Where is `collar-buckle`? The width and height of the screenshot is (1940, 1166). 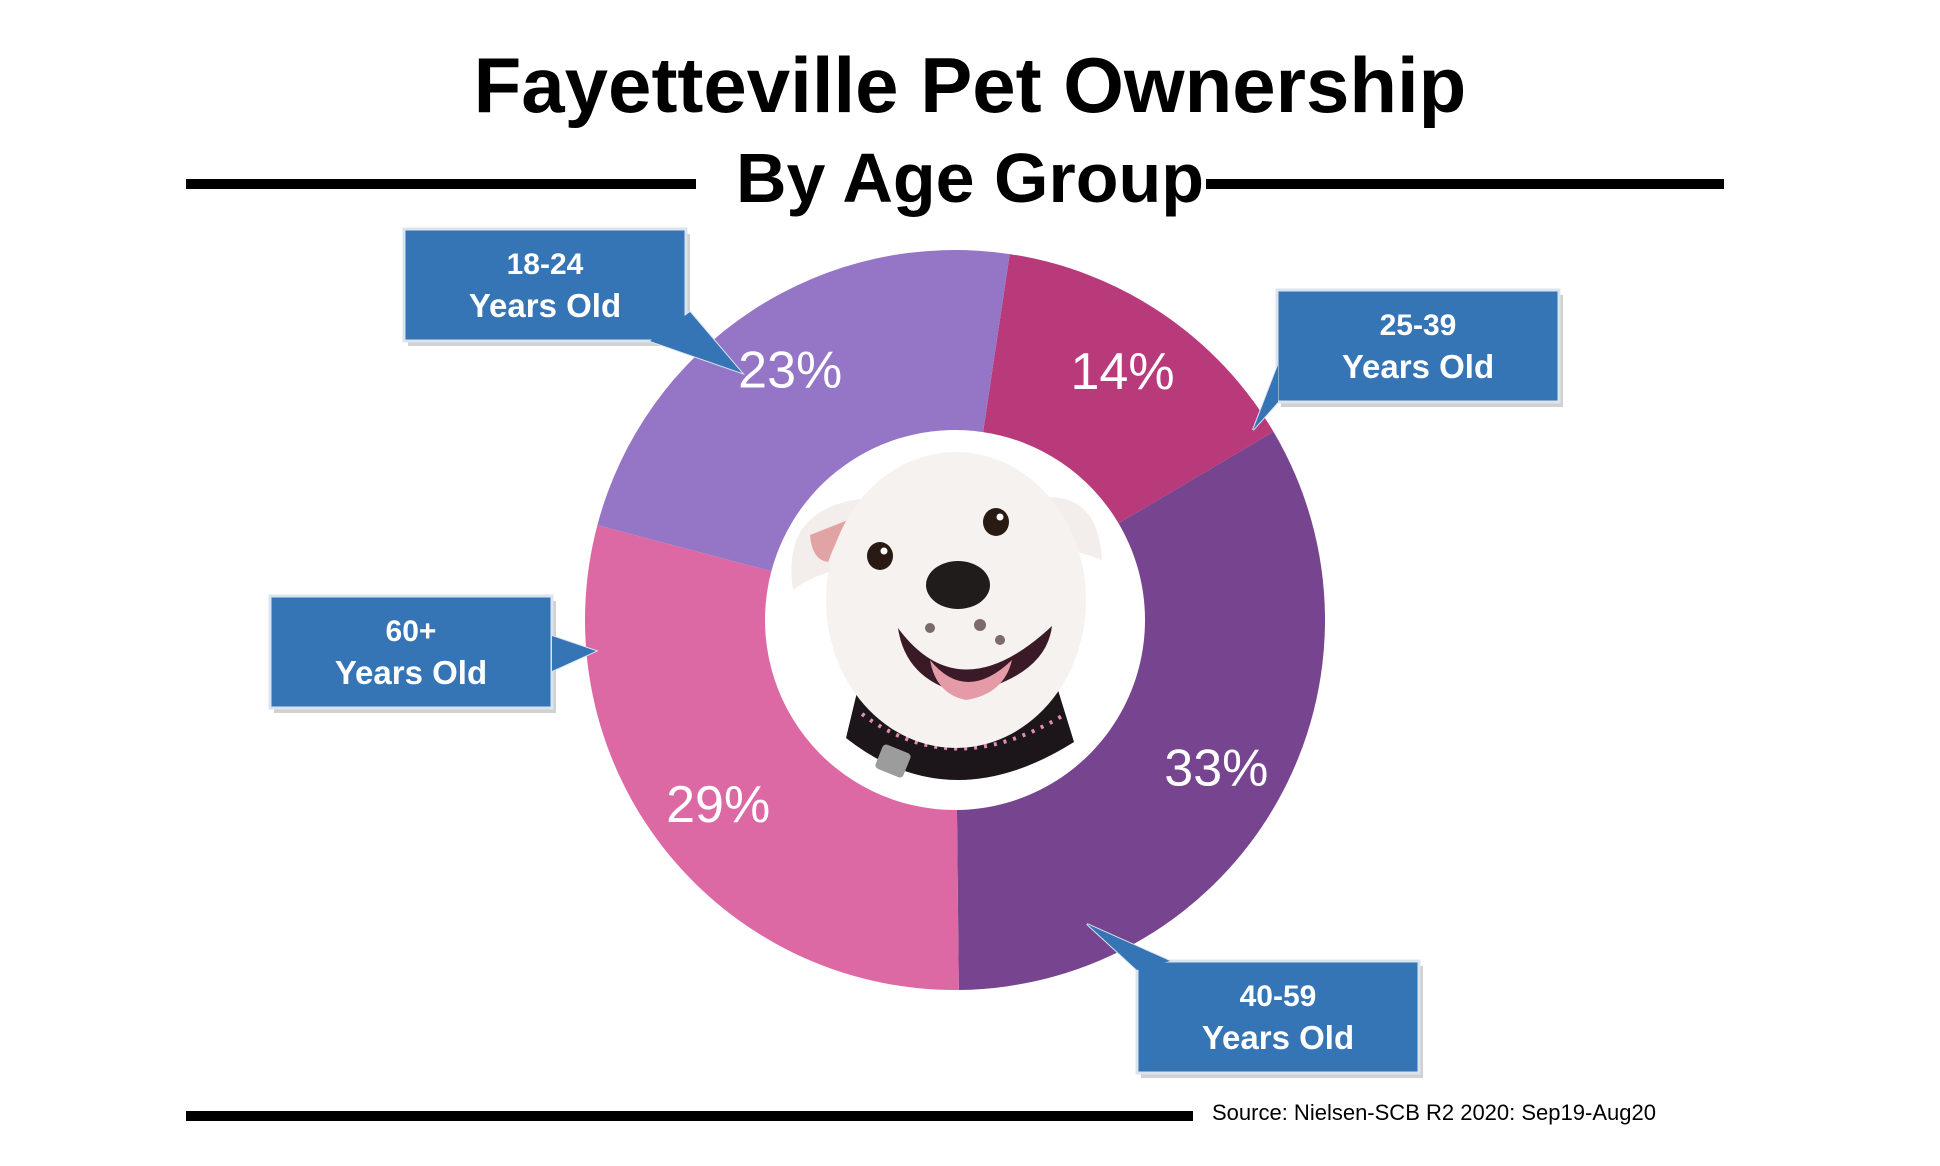
collar-buckle is located at coordinates (893, 761).